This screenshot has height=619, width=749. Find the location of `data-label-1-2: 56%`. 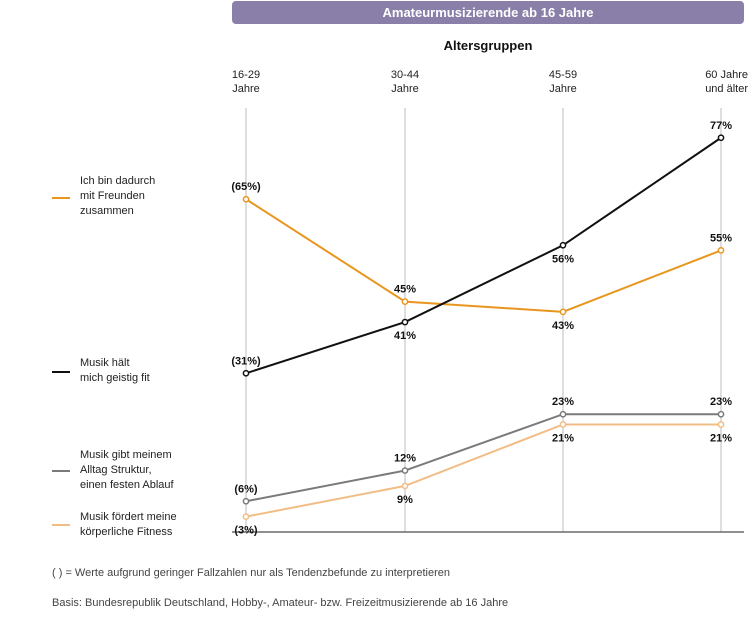

data-label-1-2: 56% is located at coordinates (563, 259).